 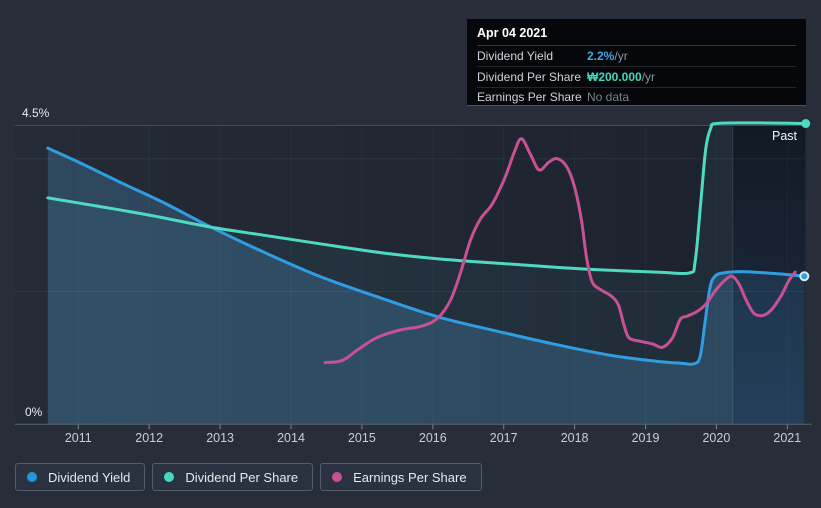 What do you see at coordinates (36, 113) in the screenshot?
I see `y-axis-max-label: 4.5%` at bounding box center [36, 113].